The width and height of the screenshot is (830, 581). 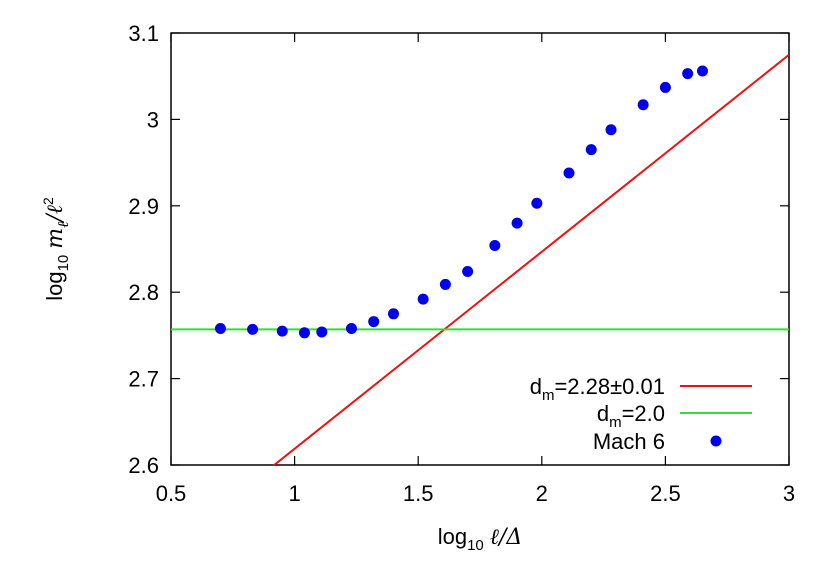 What do you see at coordinates (418, 493) in the screenshot?
I see `x-tick-label: 1.5` at bounding box center [418, 493].